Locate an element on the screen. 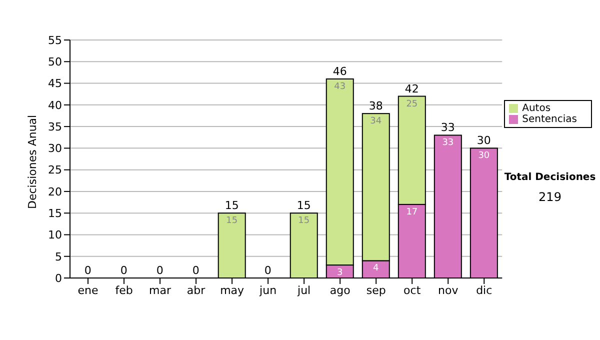 This screenshot has width=600, height=340. x-tick-label: oct is located at coordinates (413, 290).